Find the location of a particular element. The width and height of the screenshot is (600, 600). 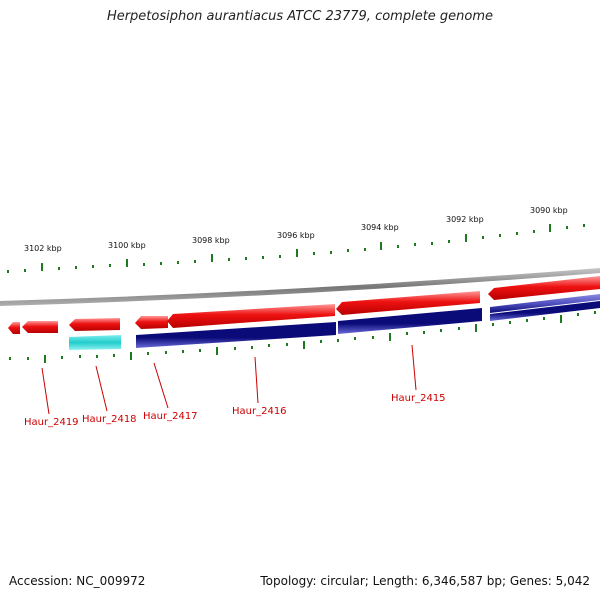

forward-strand-genes is located at coordinates (304, 305).